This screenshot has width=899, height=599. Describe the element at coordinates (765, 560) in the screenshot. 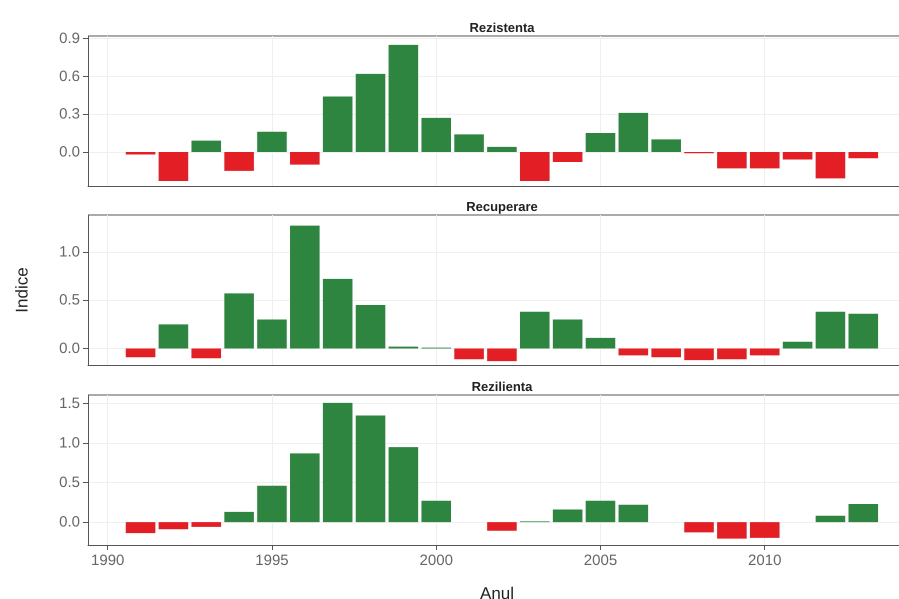

I see `x-tick-label: 2010` at that location.